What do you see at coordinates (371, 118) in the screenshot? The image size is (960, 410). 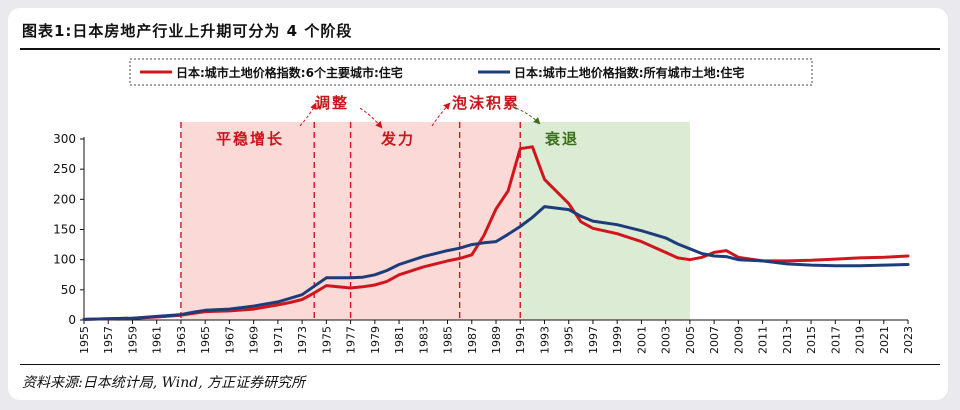 I see `arrow-to-force` at bounding box center [371, 118].